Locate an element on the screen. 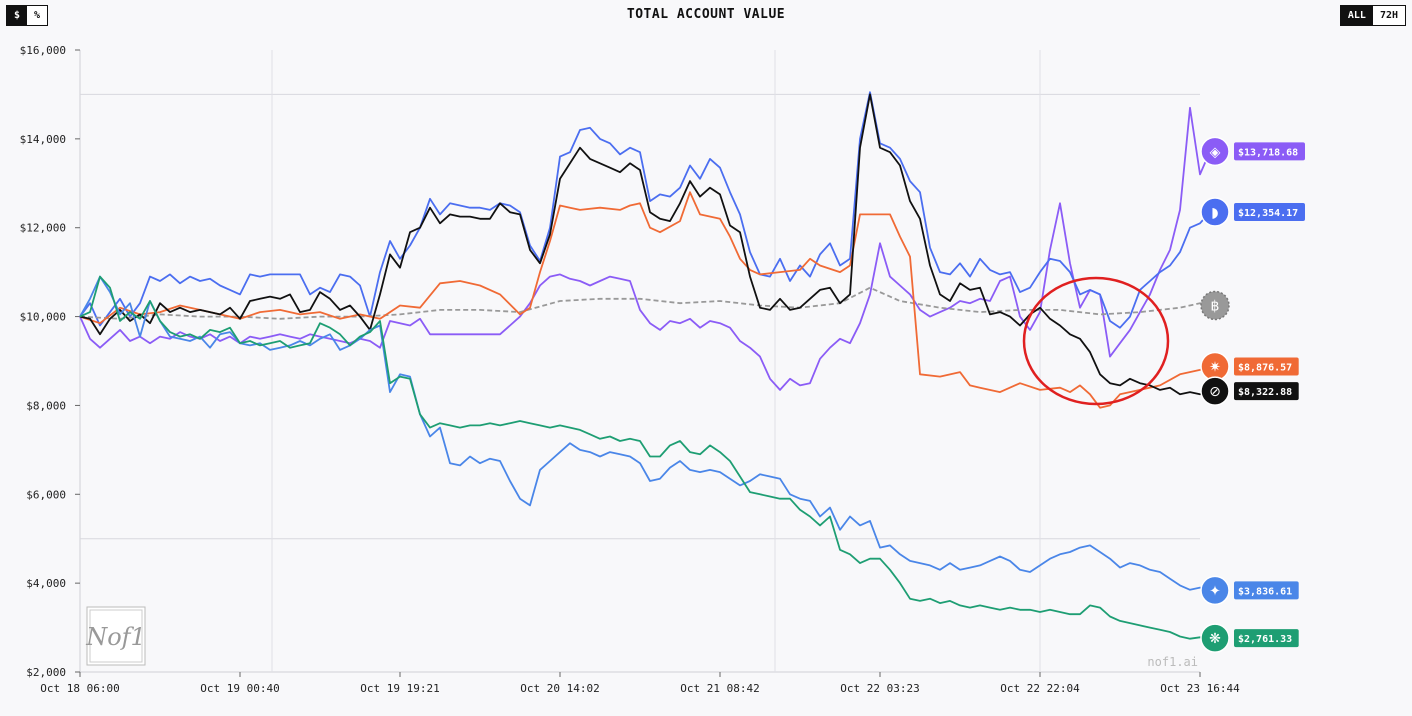  y-tick-label: $8,000 is located at coordinates (46, 405).